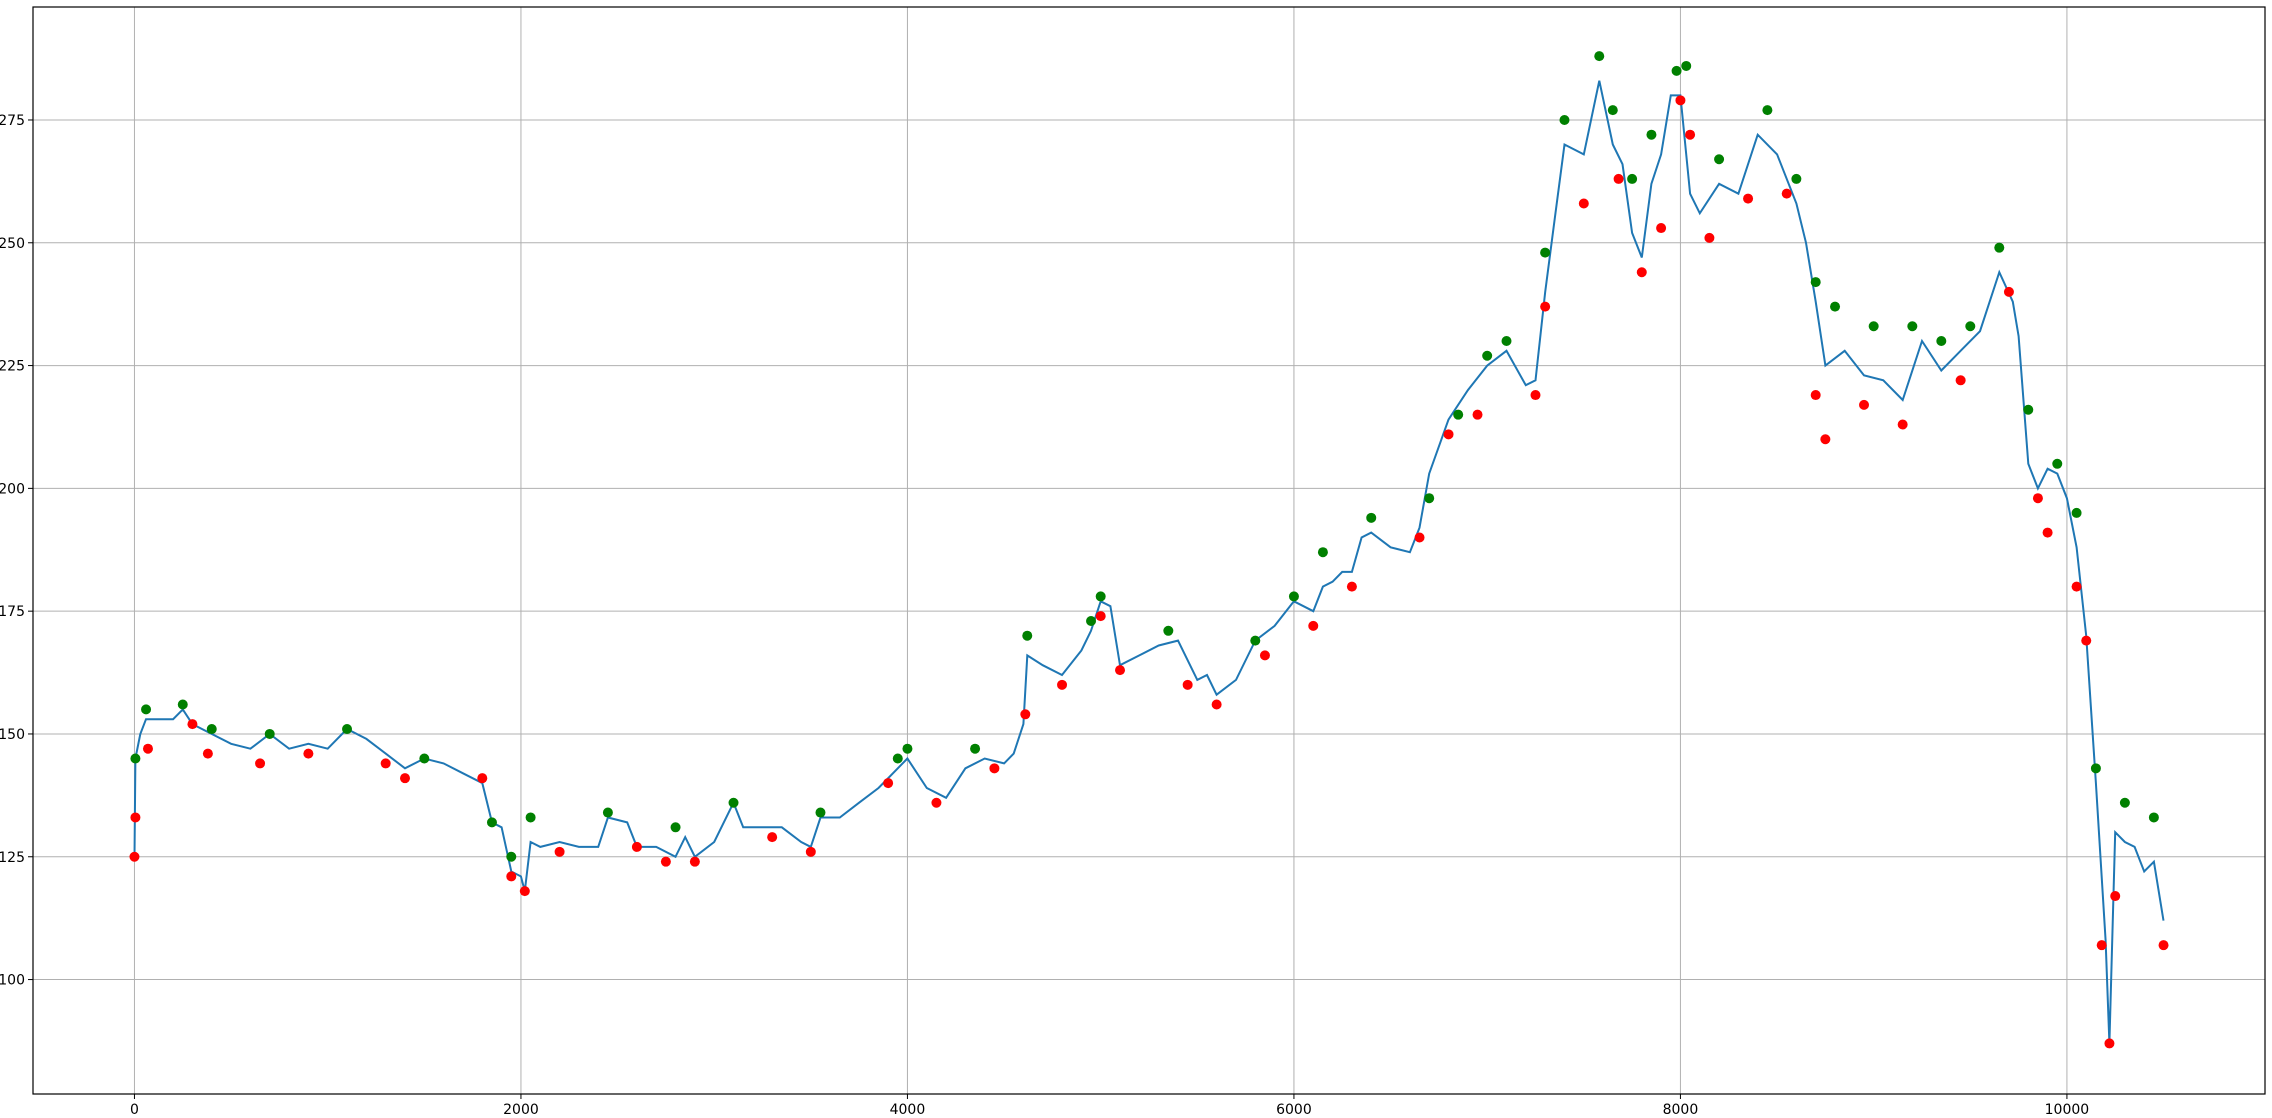 This screenshot has height=1118, width=2272. Describe the element at coordinates (1681, 1110) in the screenshot. I see `x-tick-label: 8000` at that location.